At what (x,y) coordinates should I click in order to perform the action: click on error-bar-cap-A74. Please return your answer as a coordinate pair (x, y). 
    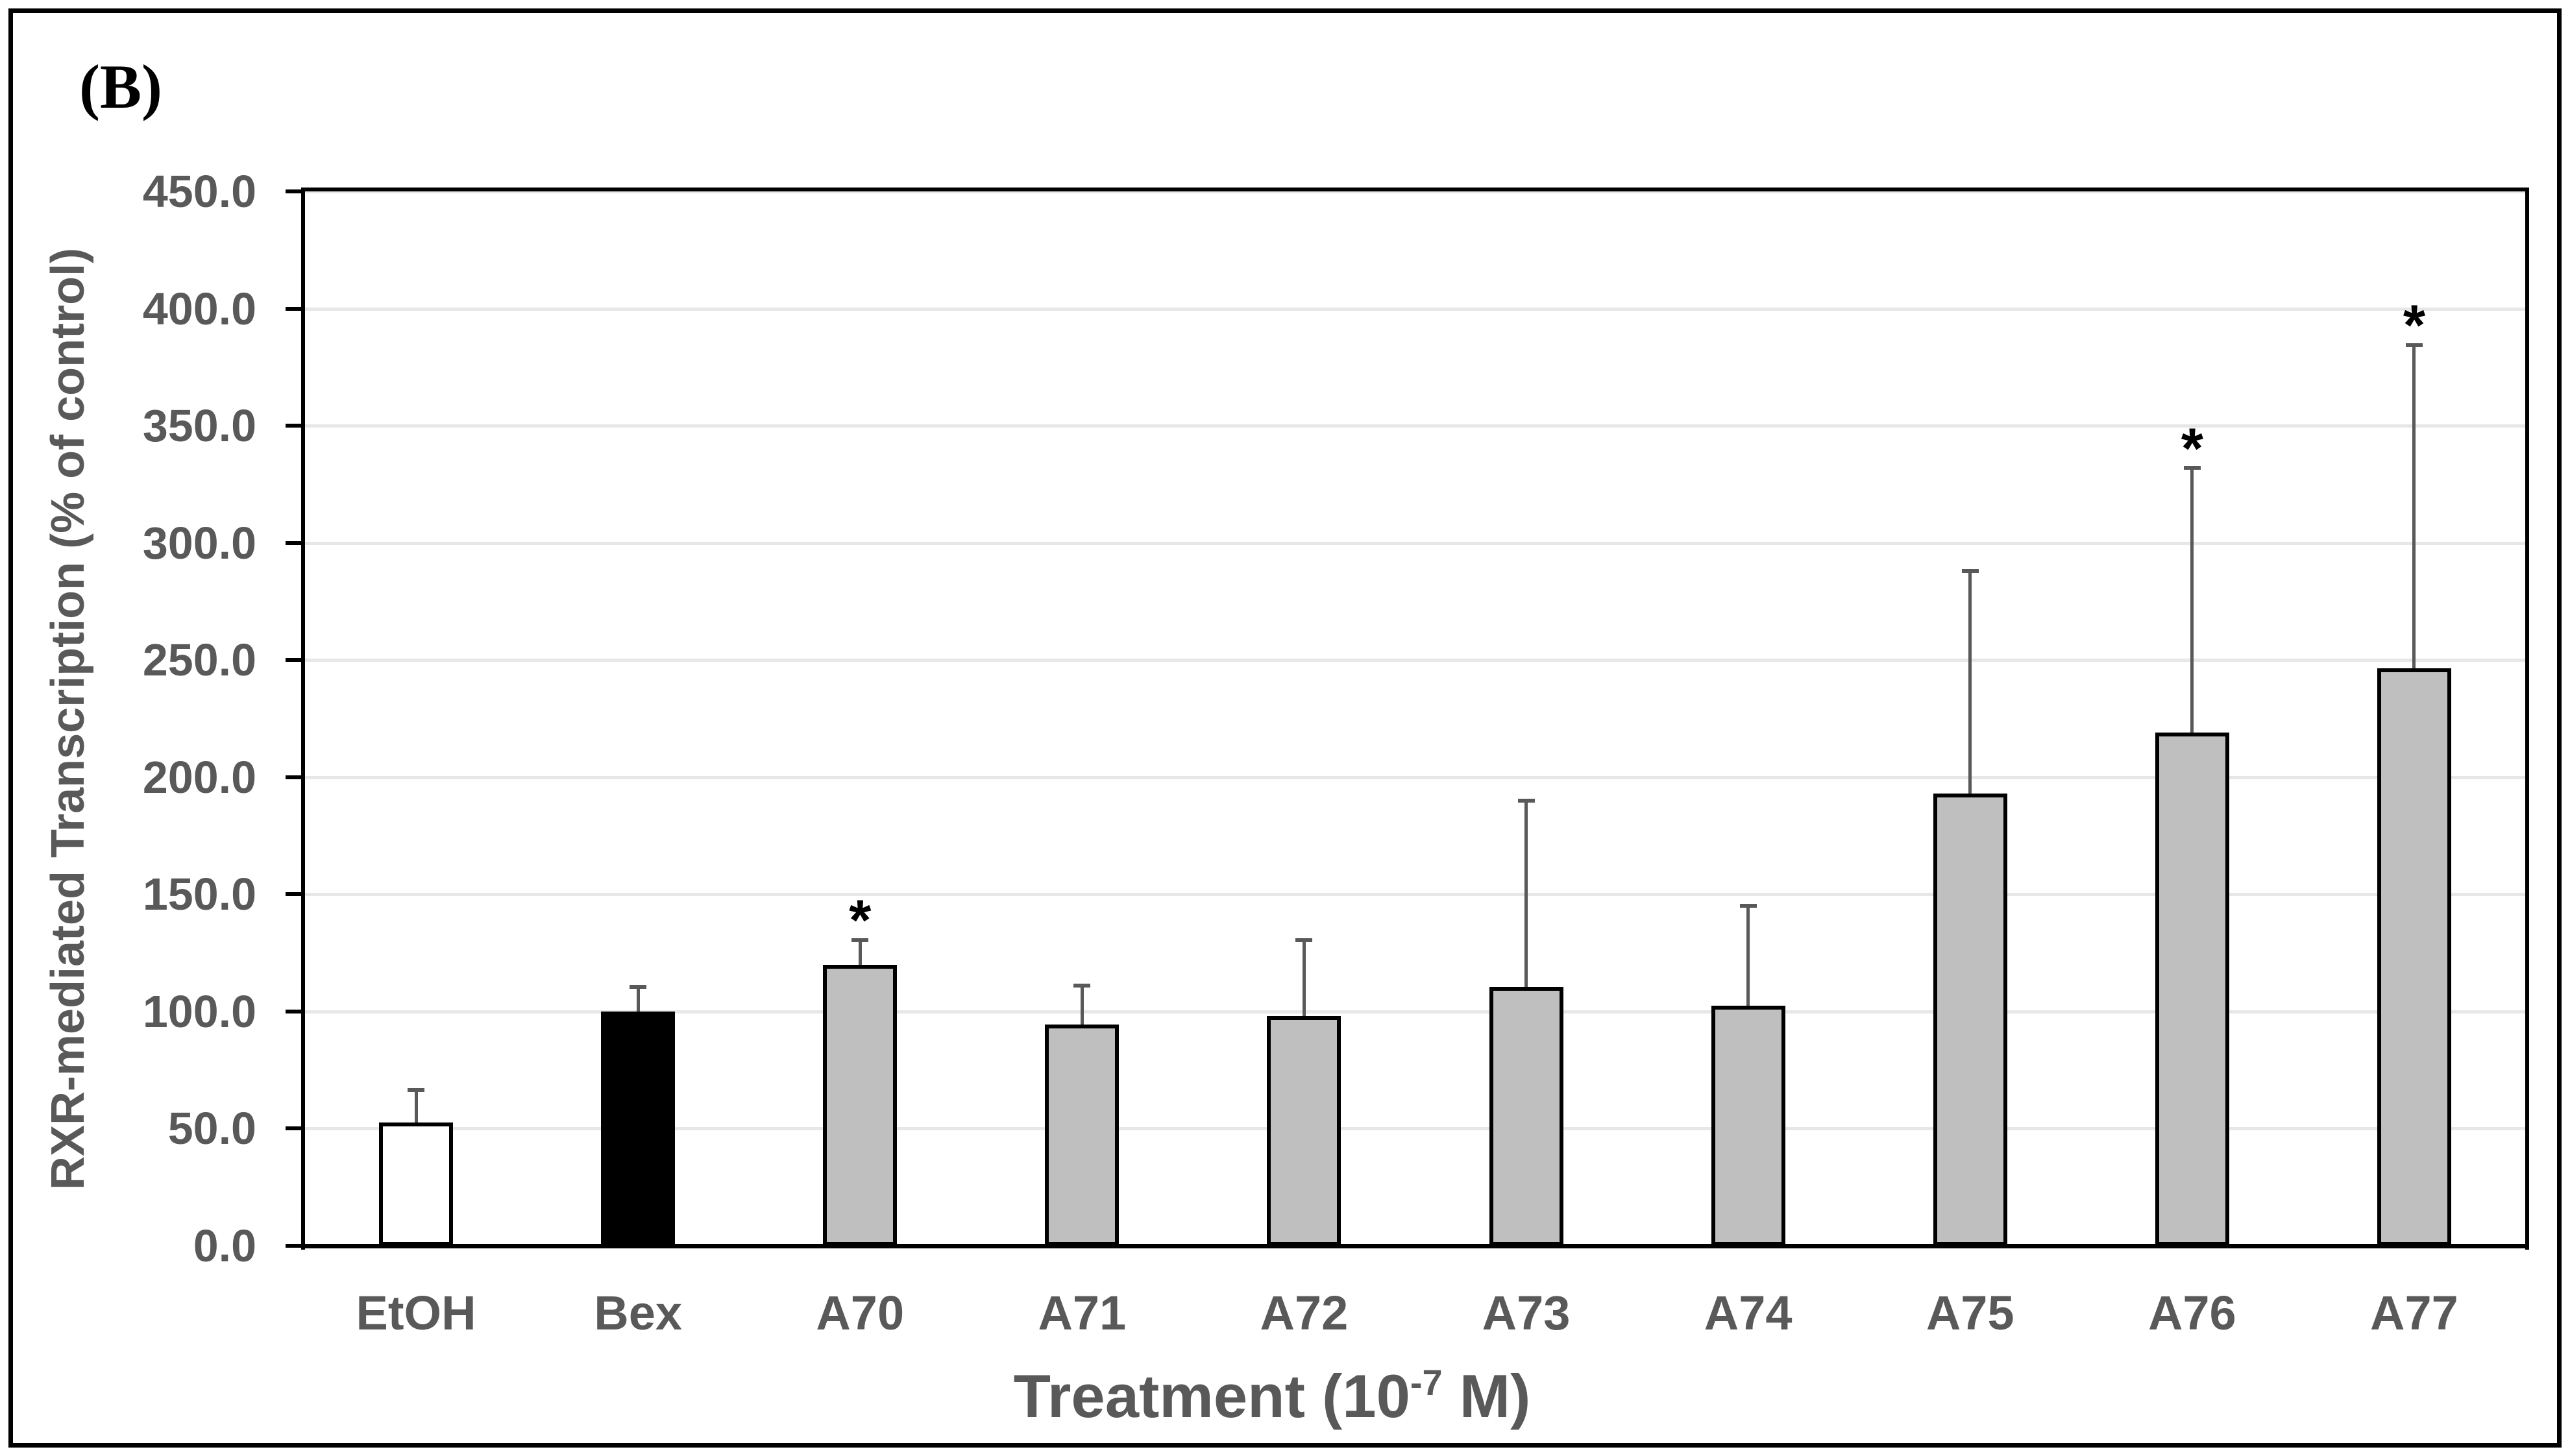
    Looking at the image, I should click on (1748, 906).